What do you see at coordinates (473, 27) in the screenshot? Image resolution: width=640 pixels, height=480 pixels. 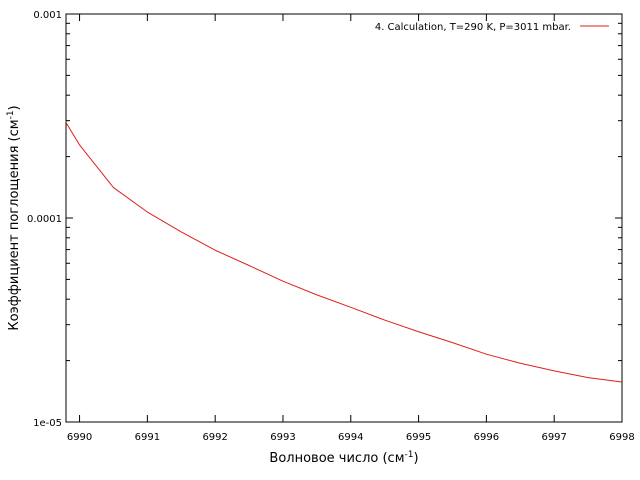 I see `legend-label: 4. Calculation, T=290 K, P=3011 mbar.` at bounding box center [473, 27].